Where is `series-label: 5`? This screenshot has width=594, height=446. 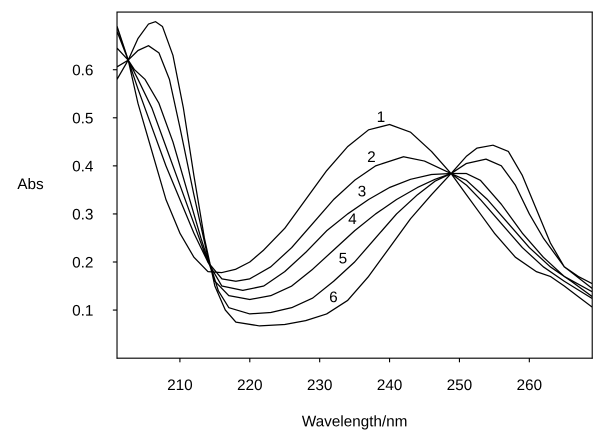 series-label: 5 is located at coordinates (343, 258).